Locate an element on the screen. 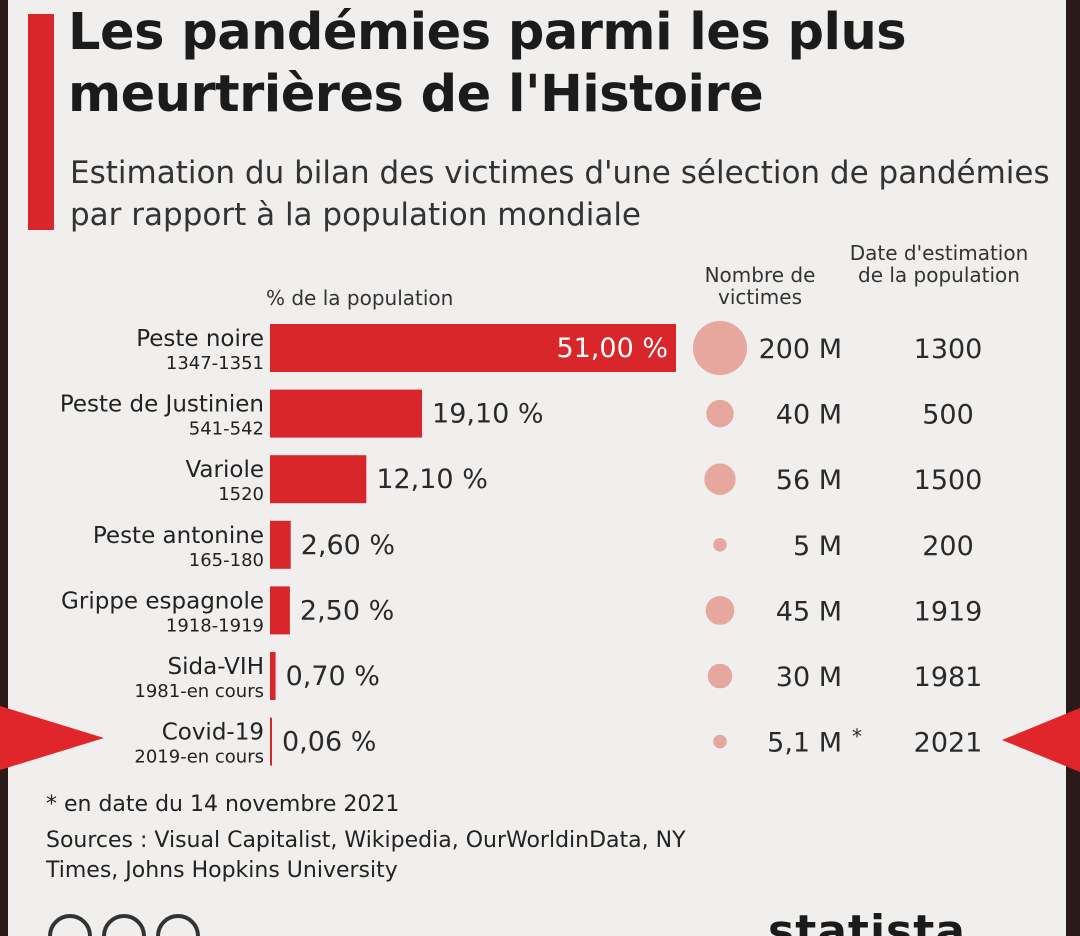 The width and height of the screenshot is (1080, 936). column-header-percent: % de la population is located at coordinates (360, 298).